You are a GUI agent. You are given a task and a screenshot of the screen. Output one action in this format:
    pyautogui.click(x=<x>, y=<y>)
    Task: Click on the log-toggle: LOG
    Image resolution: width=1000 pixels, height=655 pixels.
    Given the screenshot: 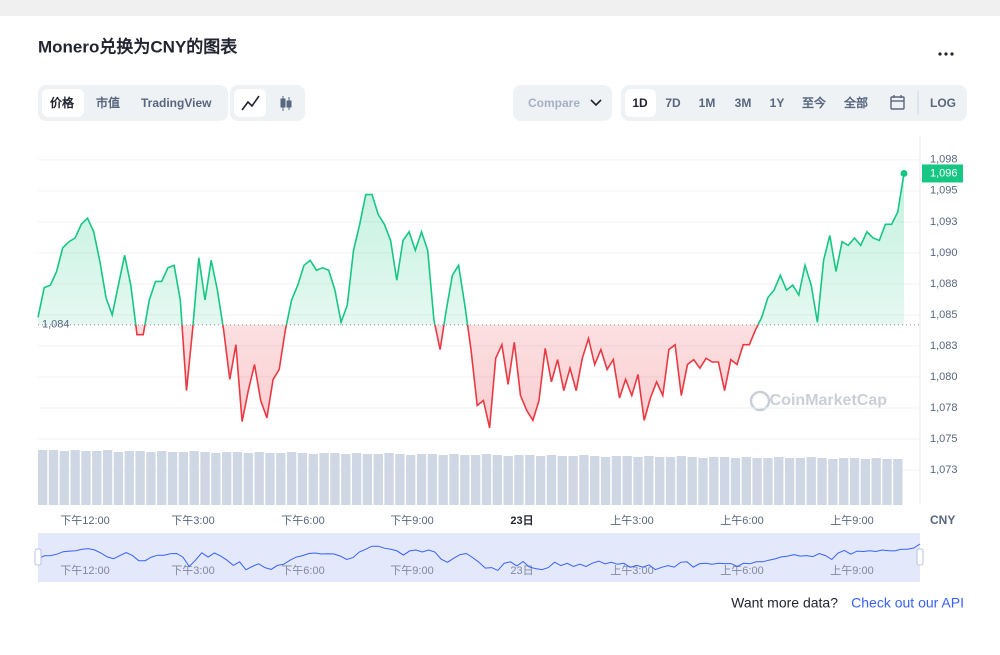 What is the action you would take?
    pyautogui.click(x=943, y=103)
    